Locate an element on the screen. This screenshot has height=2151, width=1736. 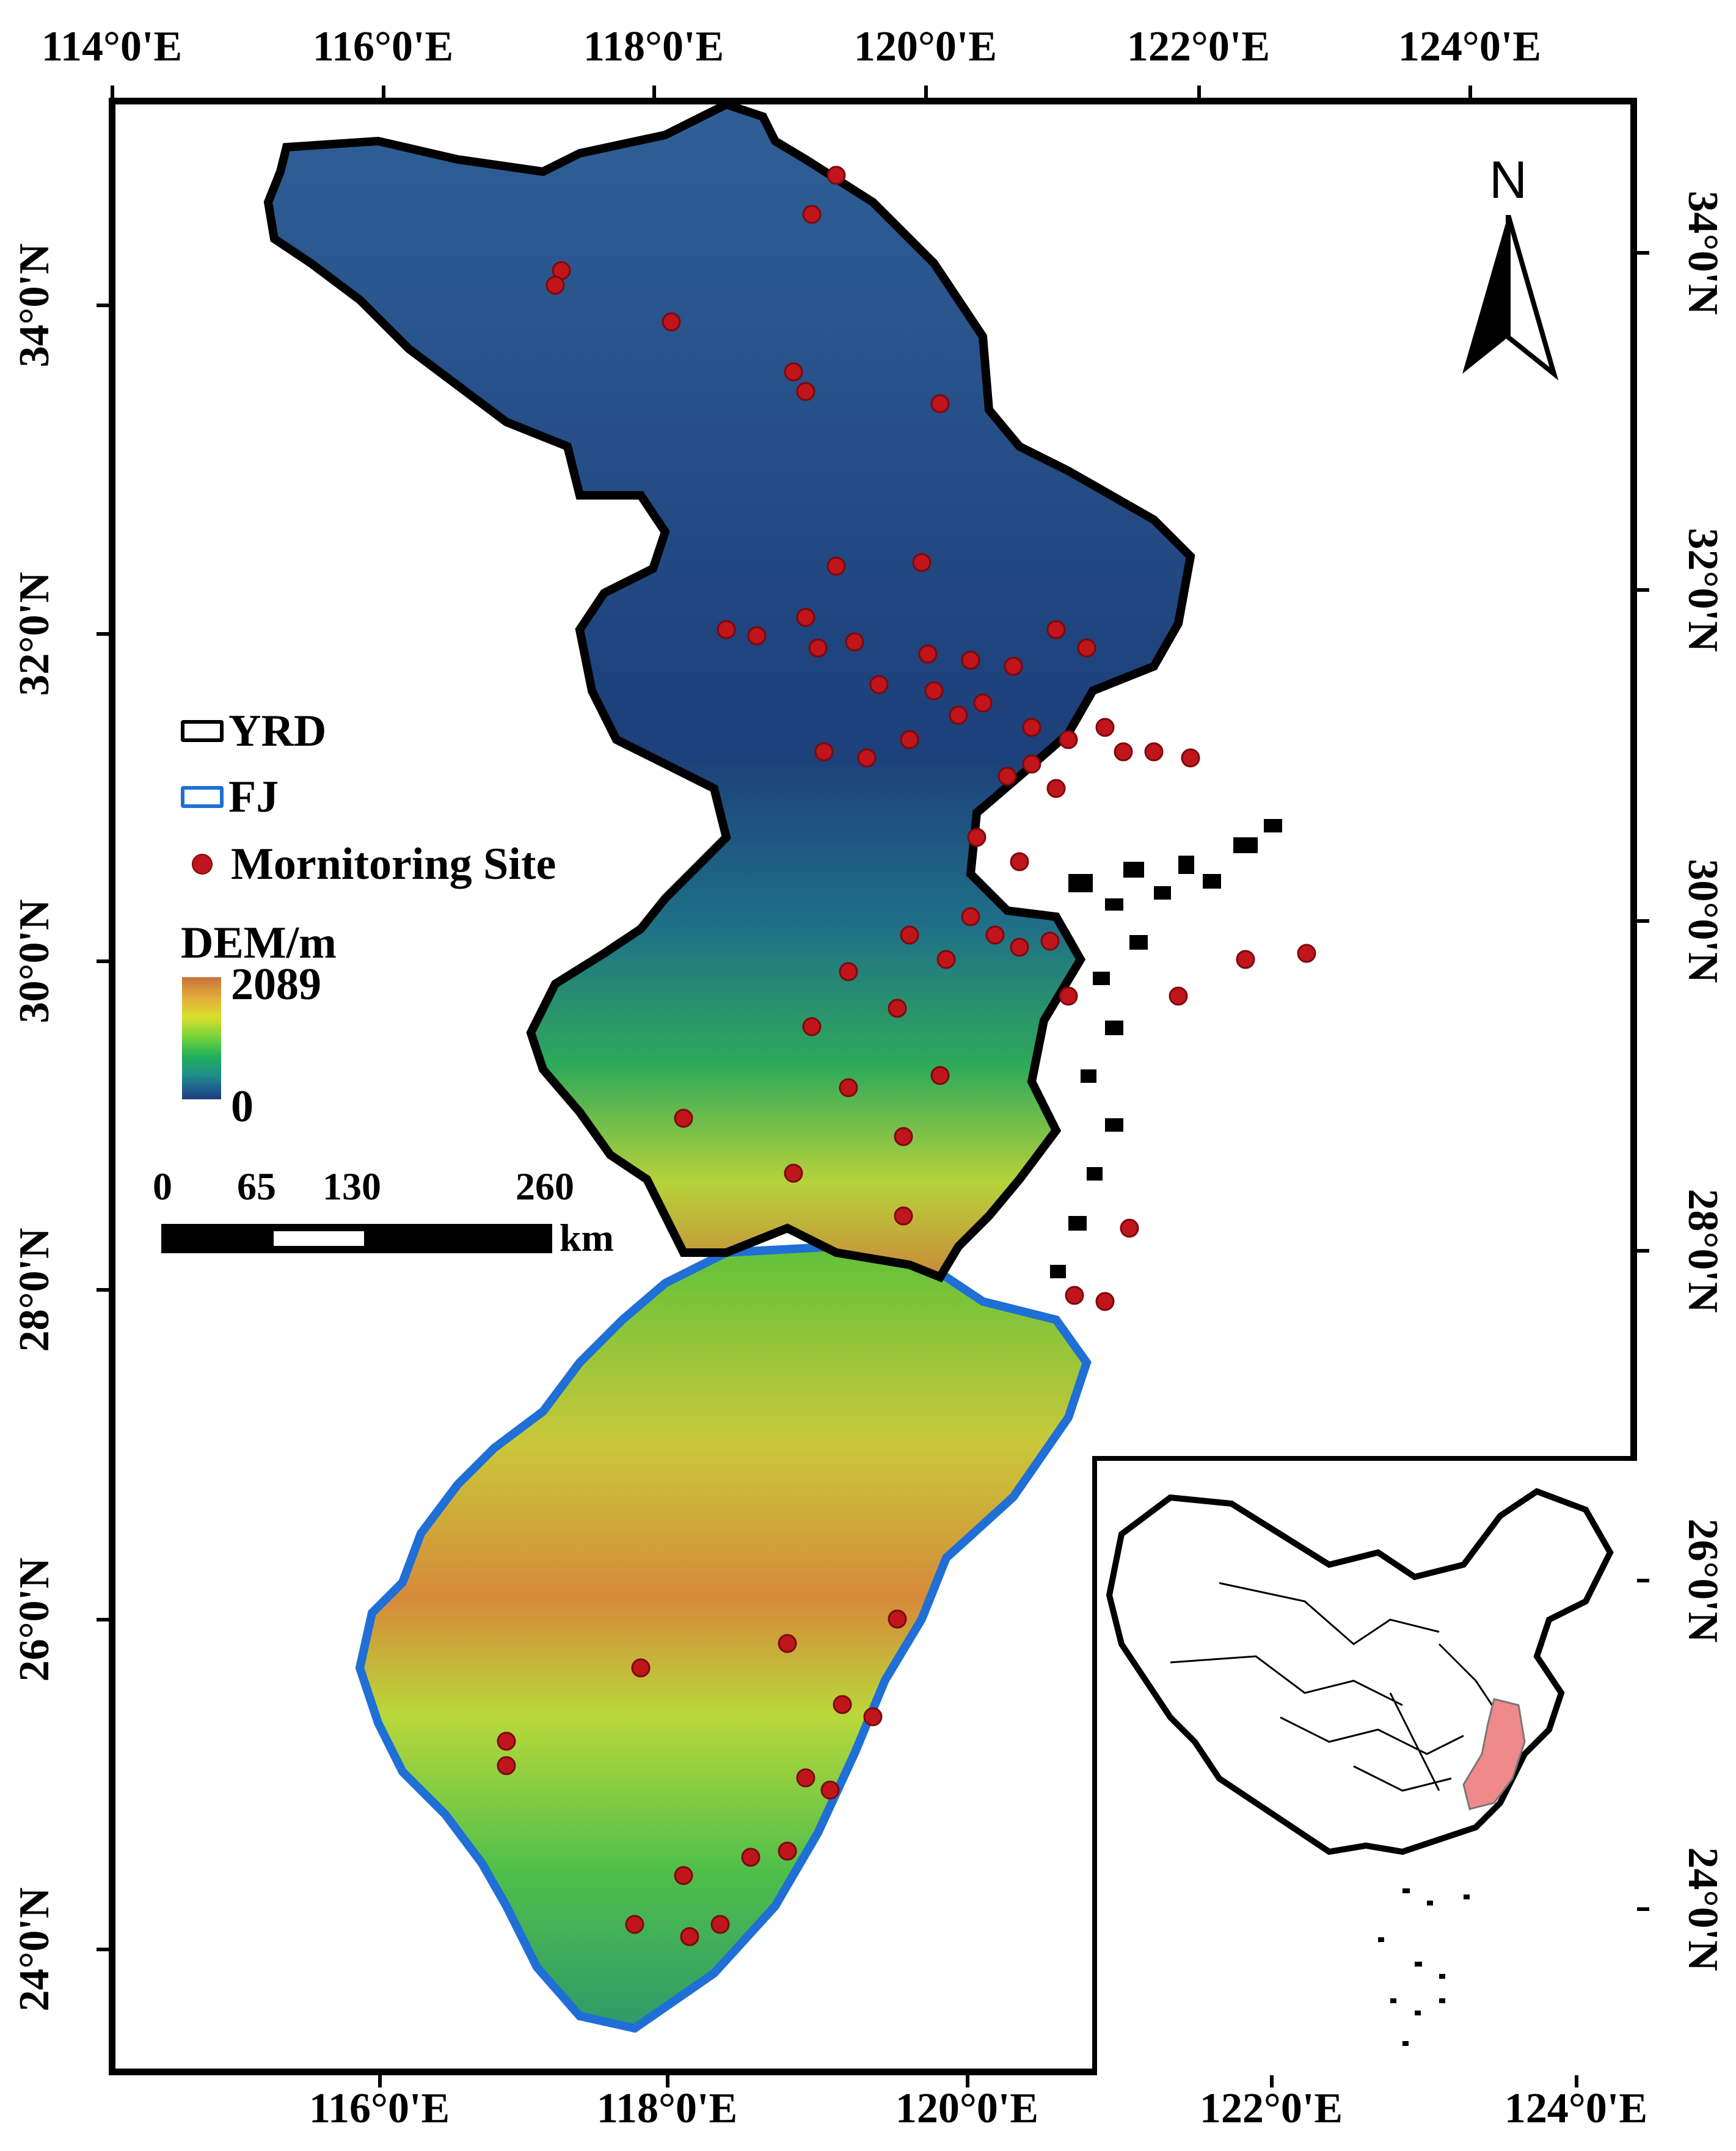
inset-map-frame is located at coordinates (1365, 1765).